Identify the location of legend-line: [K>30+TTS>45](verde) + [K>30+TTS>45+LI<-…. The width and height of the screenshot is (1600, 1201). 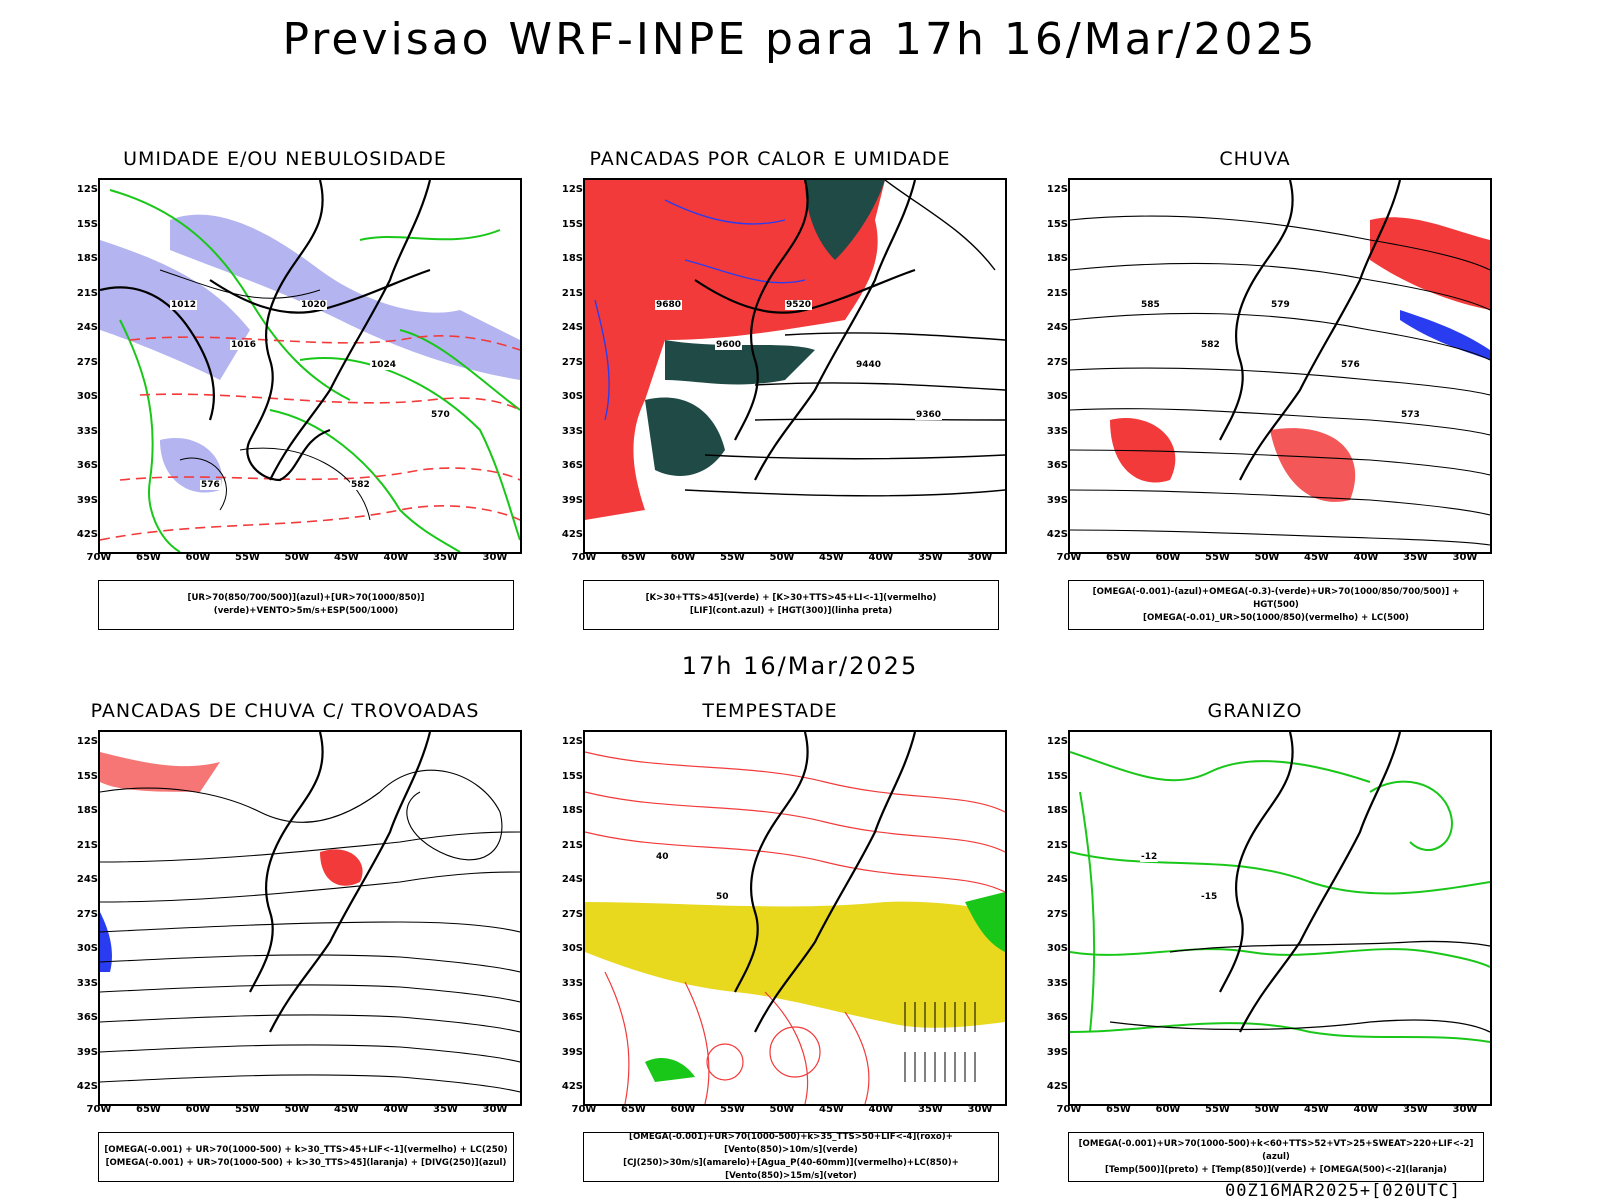
(791, 598).